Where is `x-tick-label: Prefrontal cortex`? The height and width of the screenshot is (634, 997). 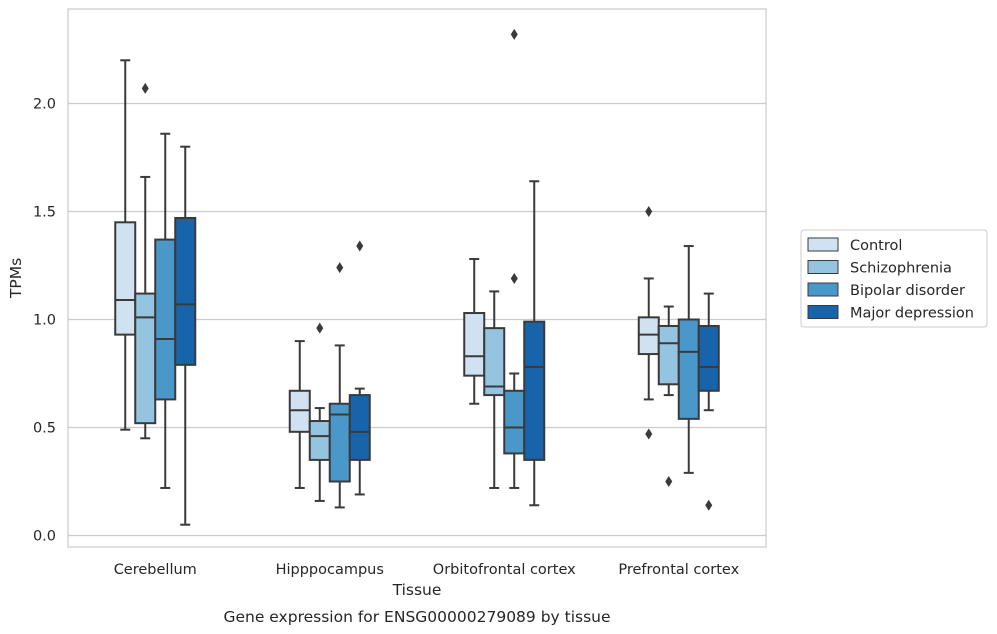
x-tick-label: Prefrontal cortex is located at coordinates (678, 570).